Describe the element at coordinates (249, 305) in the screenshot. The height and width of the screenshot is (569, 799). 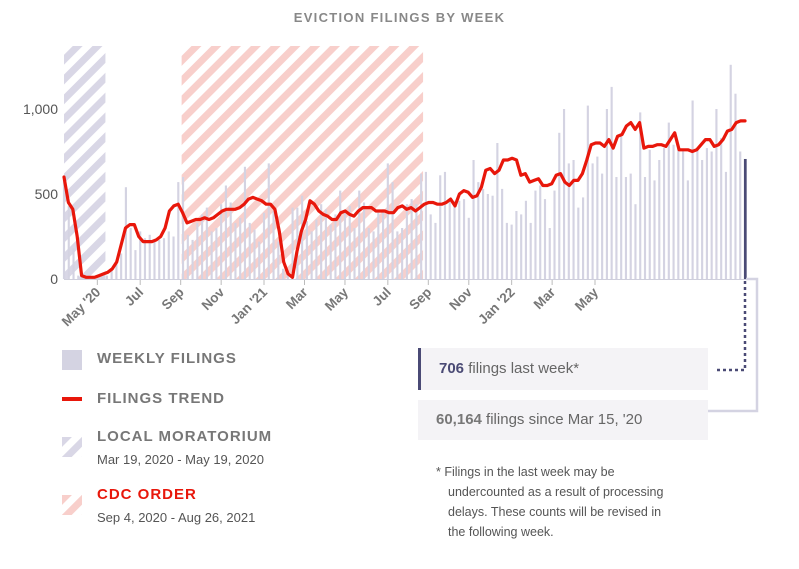
I see `x-tick-label: Jan '21` at that location.